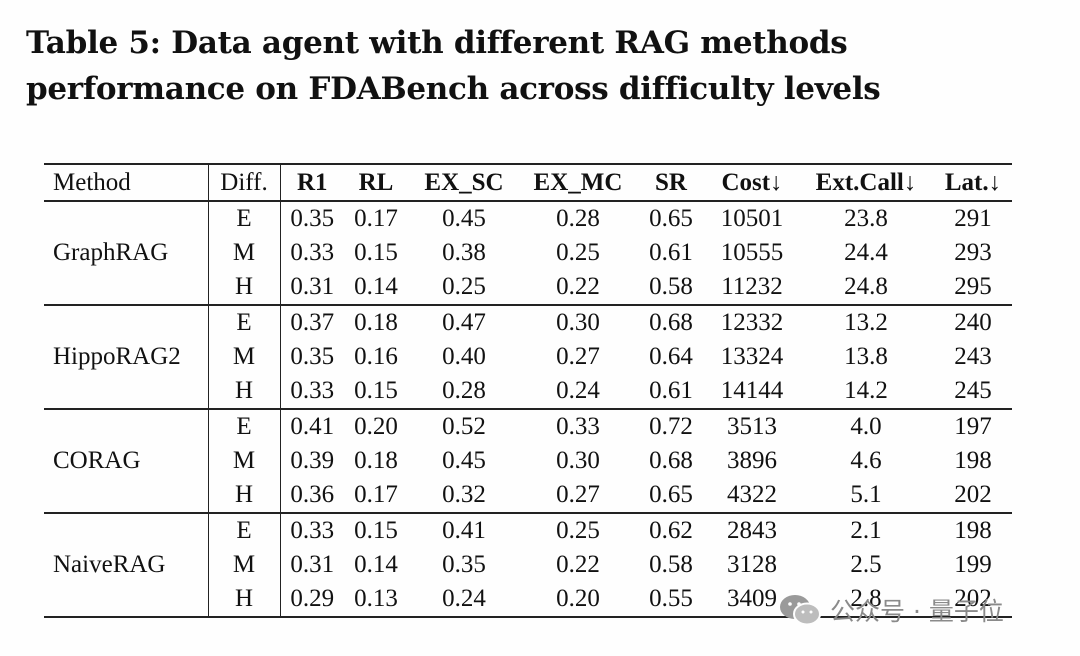 The image size is (1080, 656). I want to click on rl-cell: 0.13, so click(376, 598).